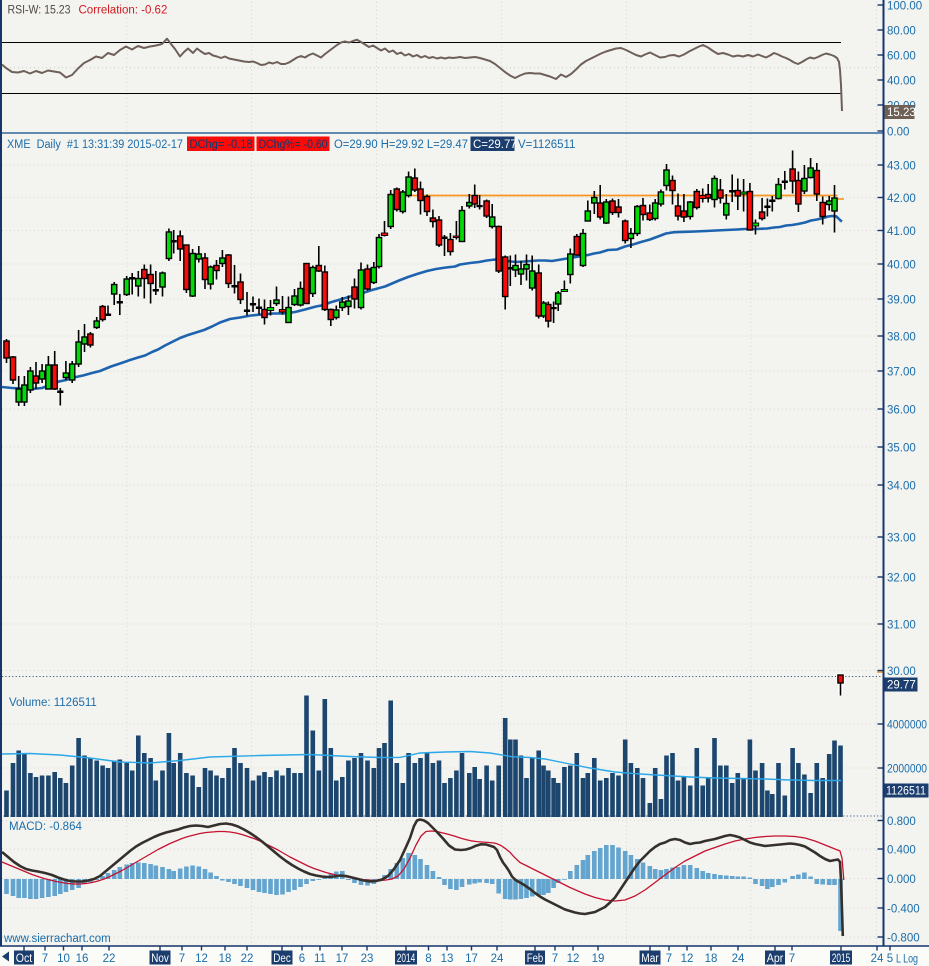  Describe the element at coordinates (901, 411) in the screenshot. I see `svg-text: 36.00` at that location.